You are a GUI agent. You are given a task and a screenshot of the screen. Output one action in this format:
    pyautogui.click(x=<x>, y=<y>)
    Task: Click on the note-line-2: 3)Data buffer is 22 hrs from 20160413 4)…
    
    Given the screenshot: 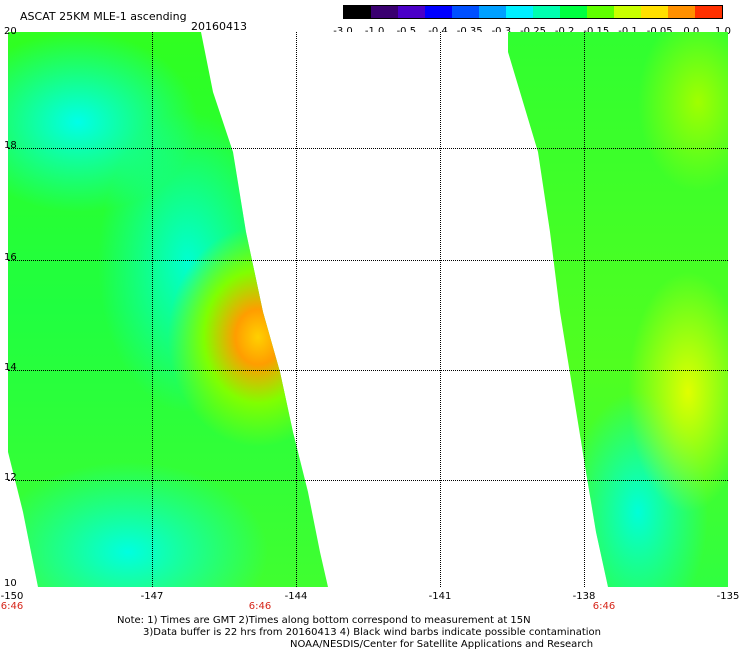 What is the action you would take?
    pyautogui.click(x=372, y=632)
    